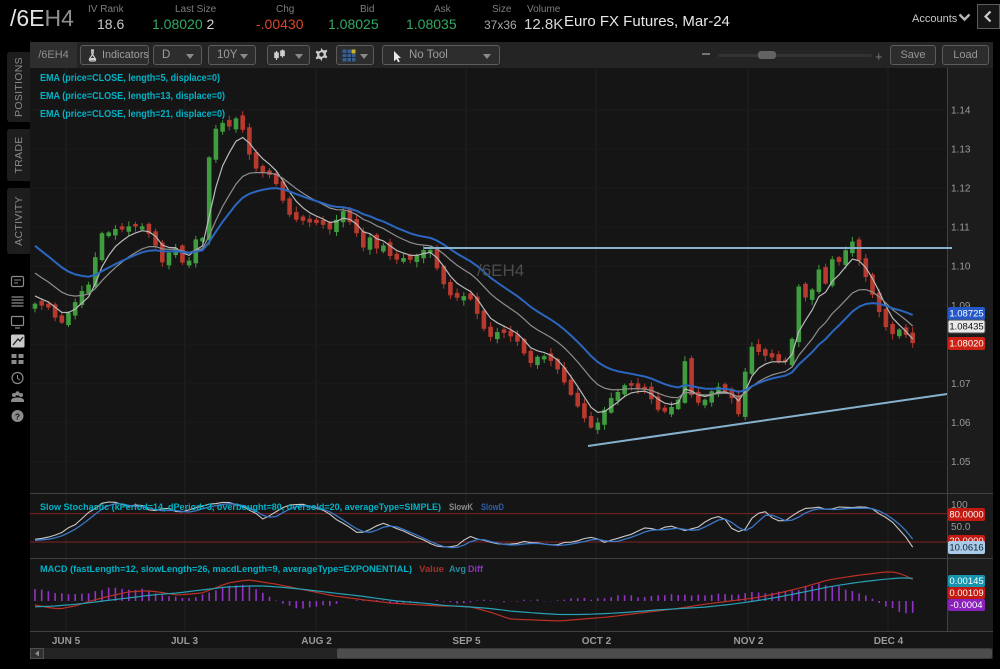 This screenshot has height=669, width=1000. Describe the element at coordinates (597, 641) in the screenshot. I see `svg-text: OCT 2` at that location.